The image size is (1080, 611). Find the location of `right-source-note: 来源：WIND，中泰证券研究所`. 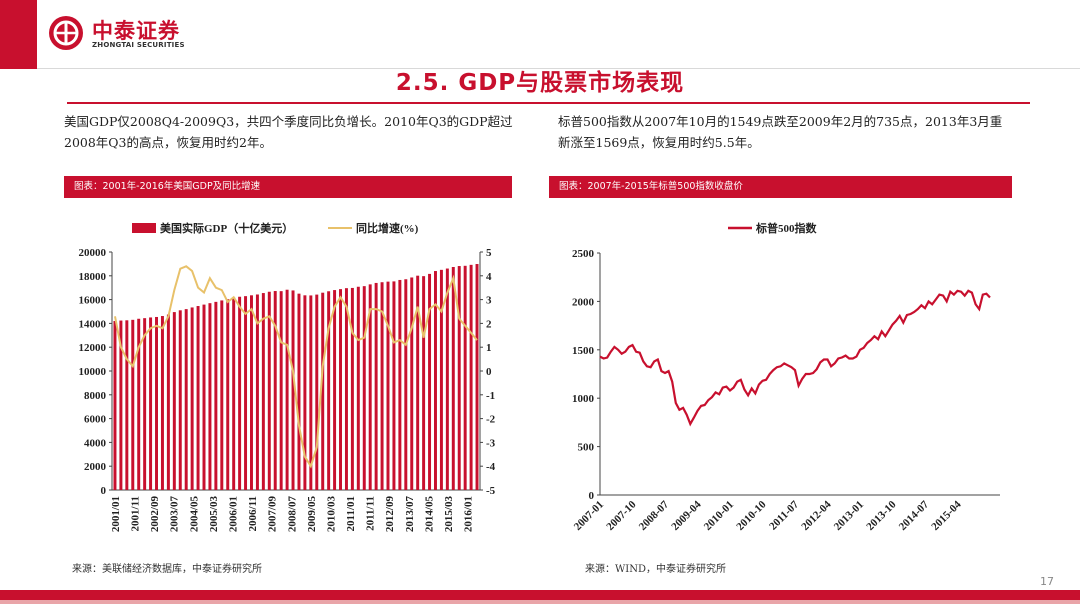

right-source-note: 来源：WIND，中泰证券研究所 is located at coordinates (655, 569).